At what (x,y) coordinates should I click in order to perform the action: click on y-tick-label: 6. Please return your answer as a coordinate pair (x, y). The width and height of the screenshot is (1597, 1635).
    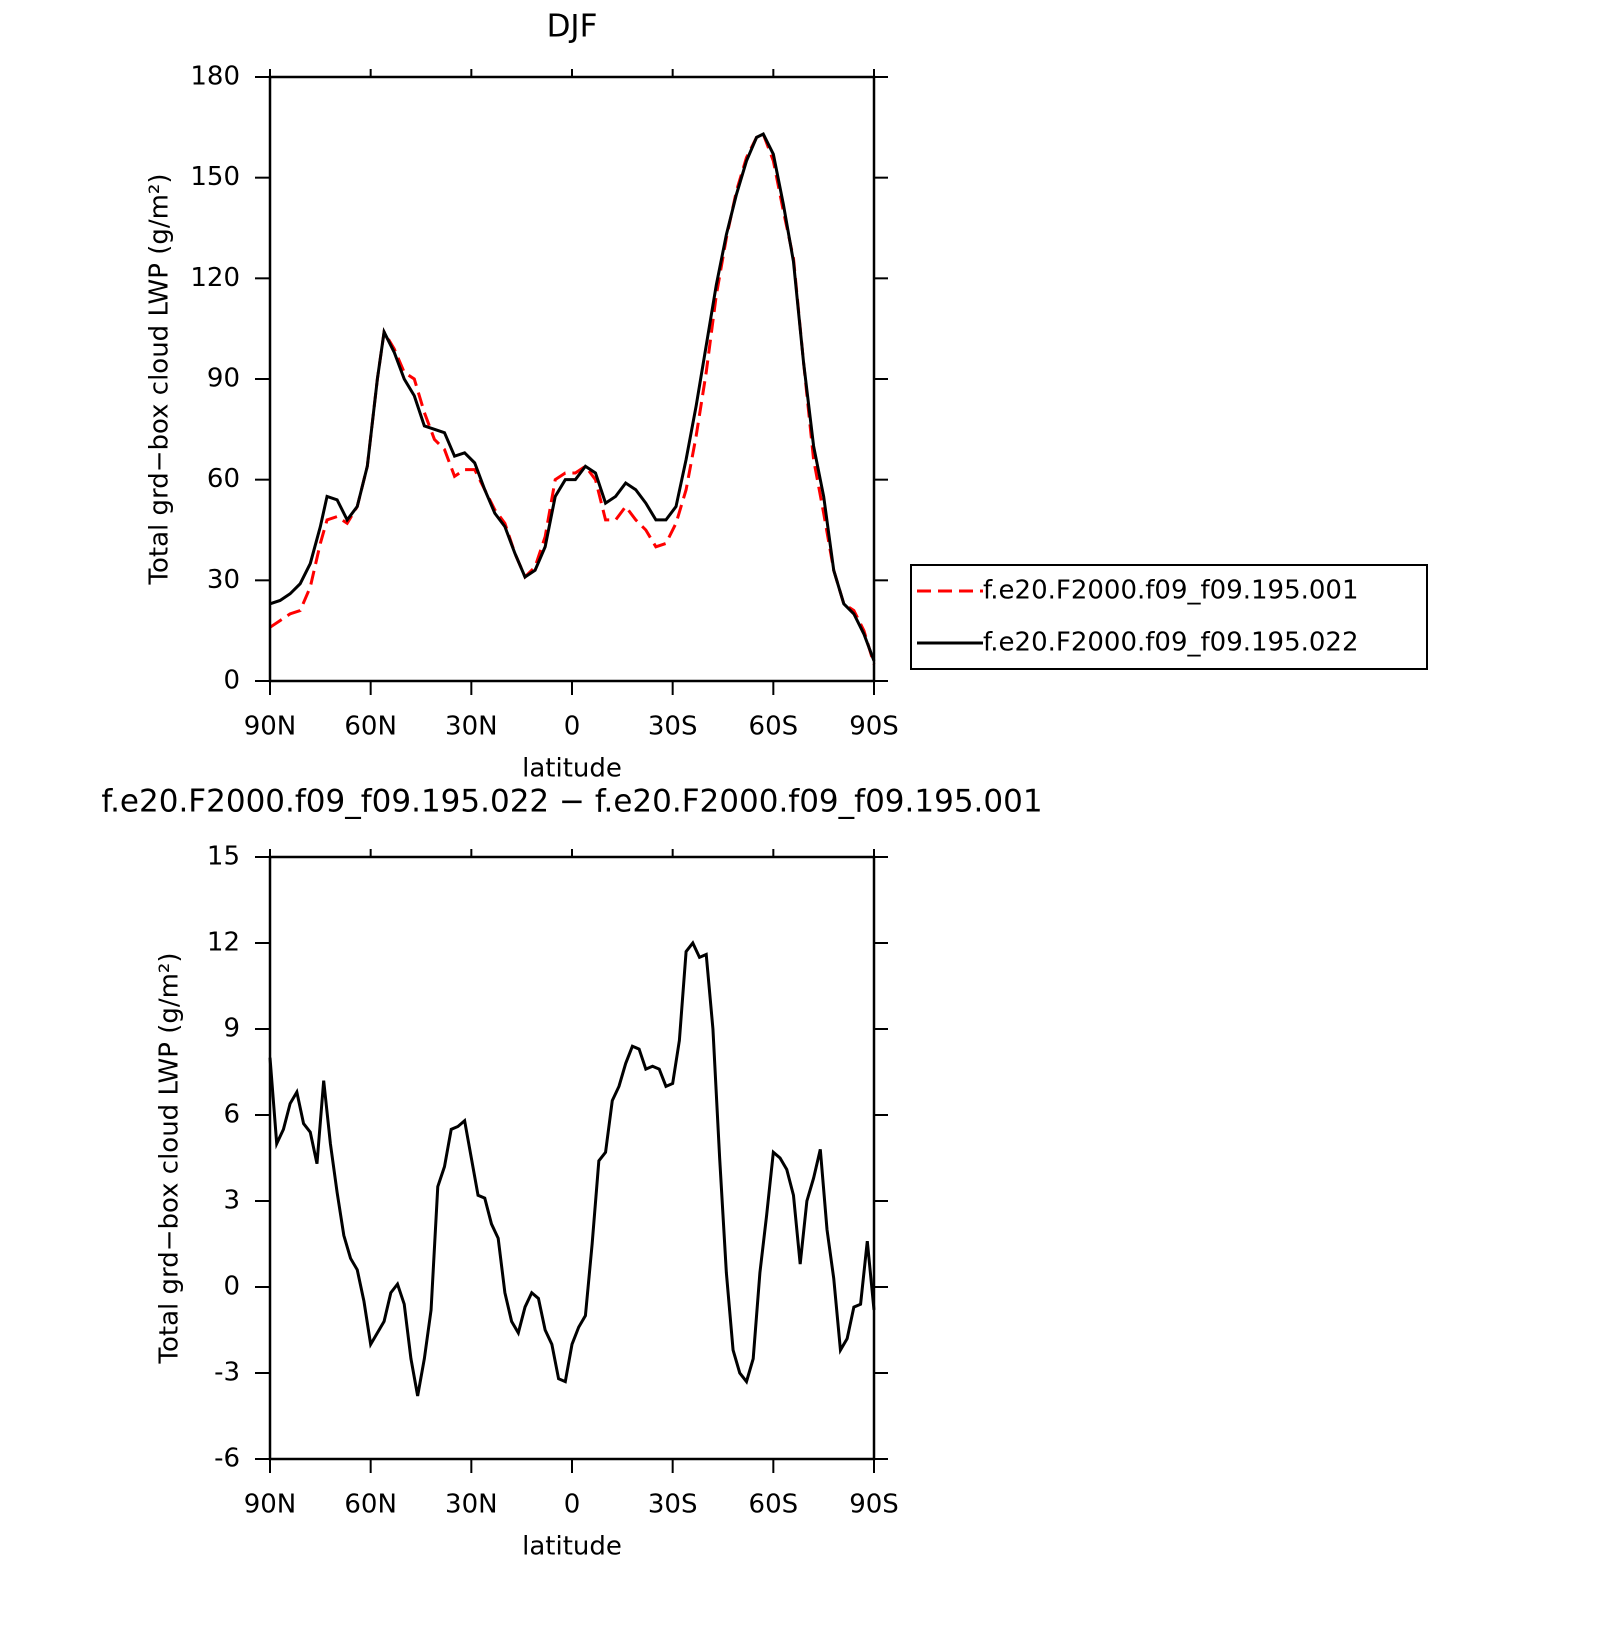
    Looking at the image, I should click on (231, 1115).